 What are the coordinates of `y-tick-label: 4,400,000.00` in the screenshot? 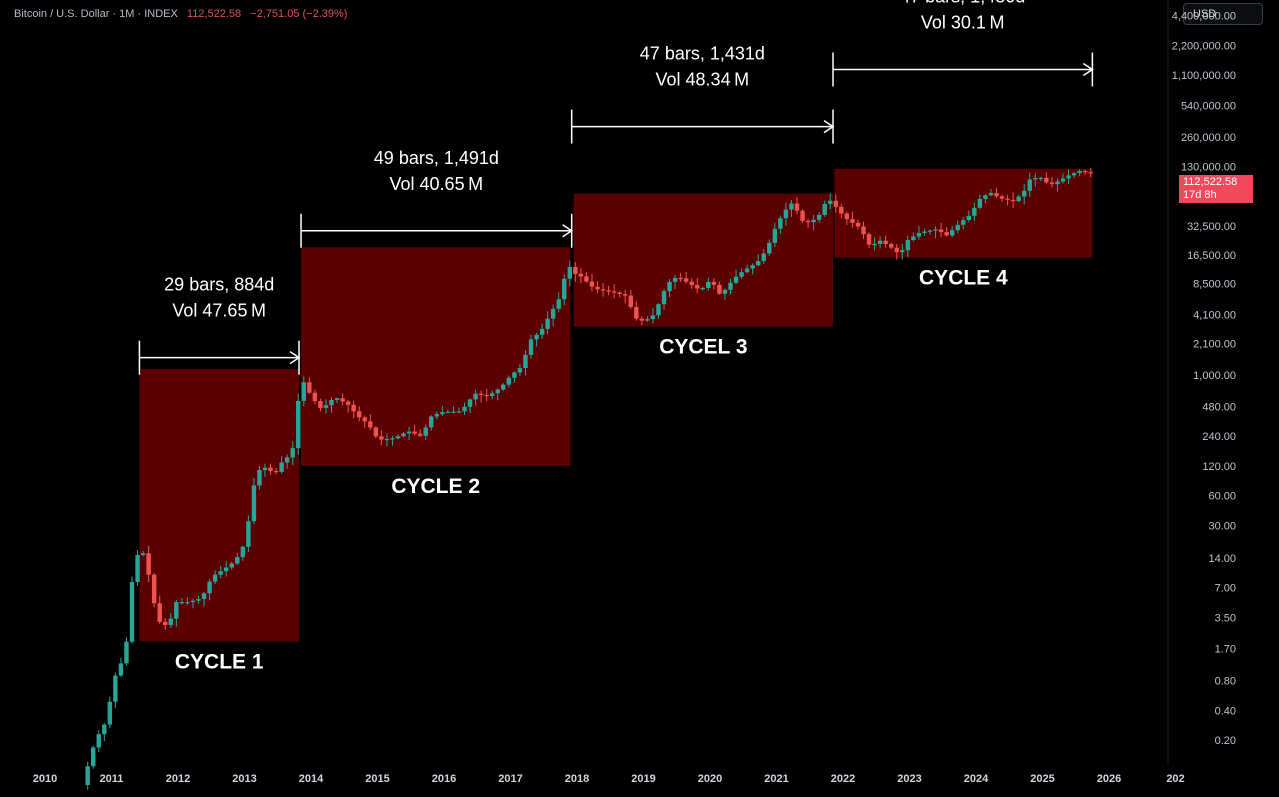 It's located at (1204, 17).